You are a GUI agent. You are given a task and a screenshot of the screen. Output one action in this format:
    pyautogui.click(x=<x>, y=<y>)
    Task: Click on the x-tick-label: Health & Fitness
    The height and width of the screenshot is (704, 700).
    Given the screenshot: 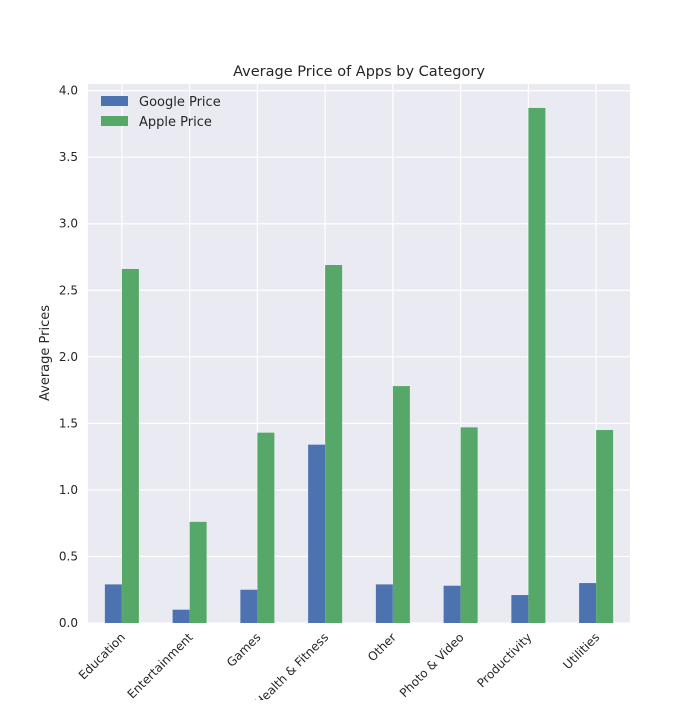 What is the action you would take?
    pyautogui.click(x=291, y=665)
    